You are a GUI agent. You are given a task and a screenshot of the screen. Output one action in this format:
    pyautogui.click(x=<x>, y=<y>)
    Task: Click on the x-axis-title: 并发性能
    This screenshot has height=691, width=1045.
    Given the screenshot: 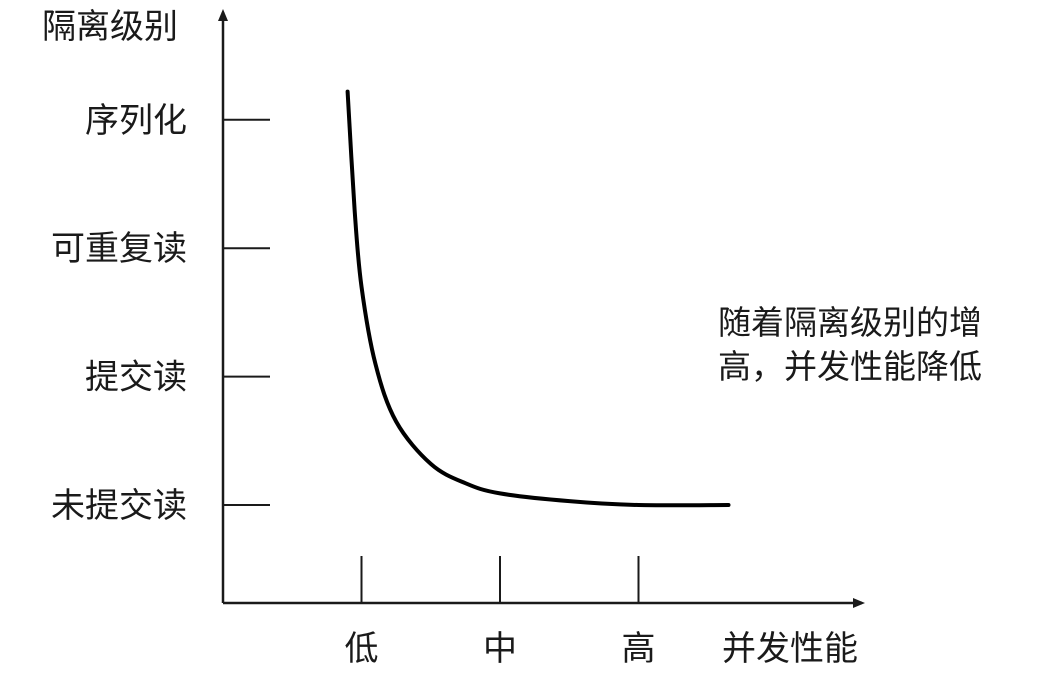 What is the action you would take?
    pyautogui.click(x=790, y=649)
    